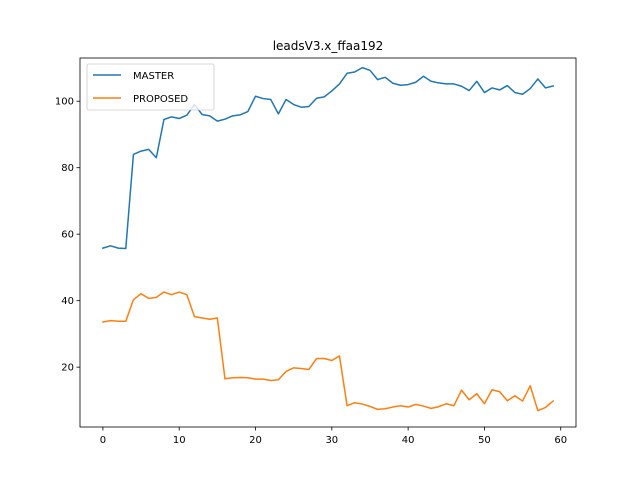 The image size is (640, 480). What do you see at coordinates (67, 168) in the screenshot?
I see `y-tick-label: 80` at bounding box center [67, 168].